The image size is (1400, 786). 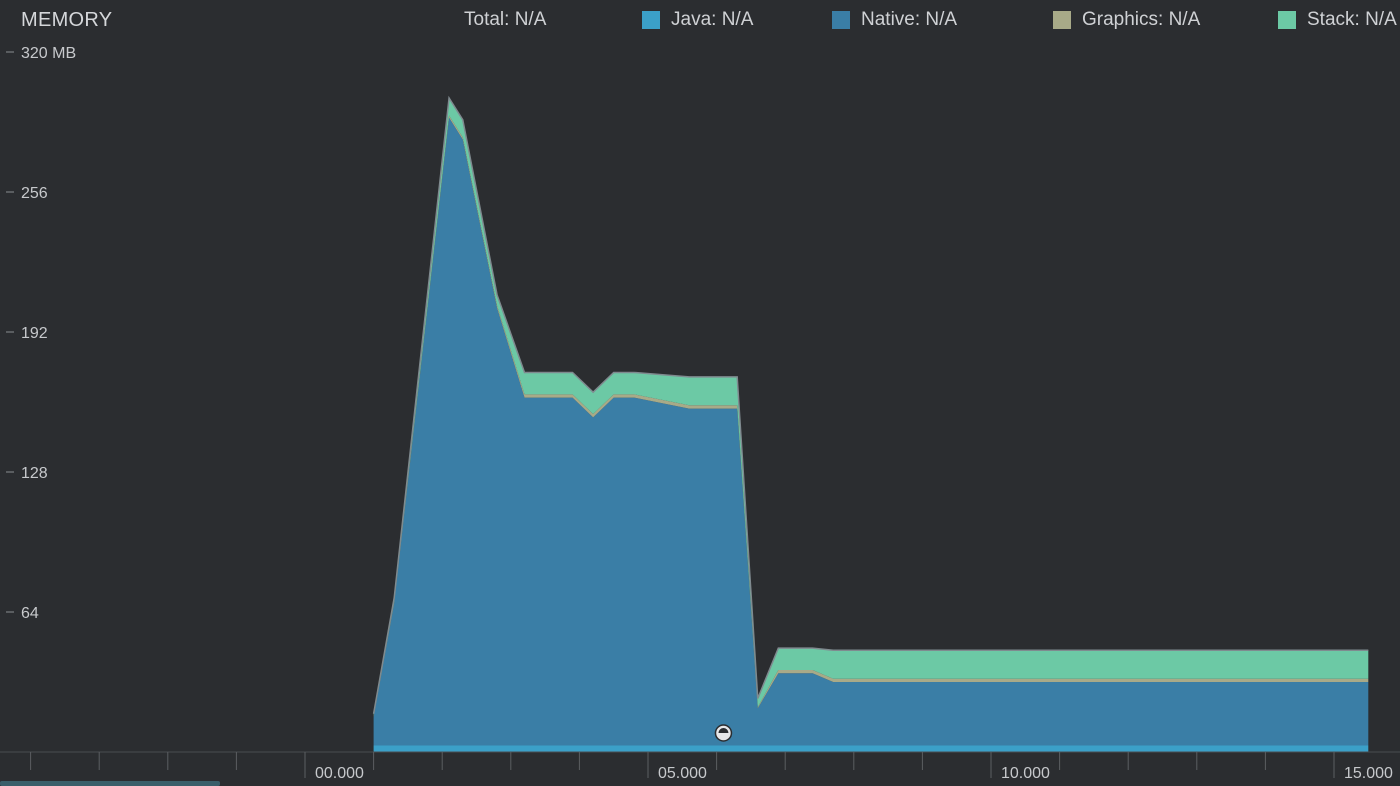 I want to click on gc-event-marker, so click(x=723, y=733).